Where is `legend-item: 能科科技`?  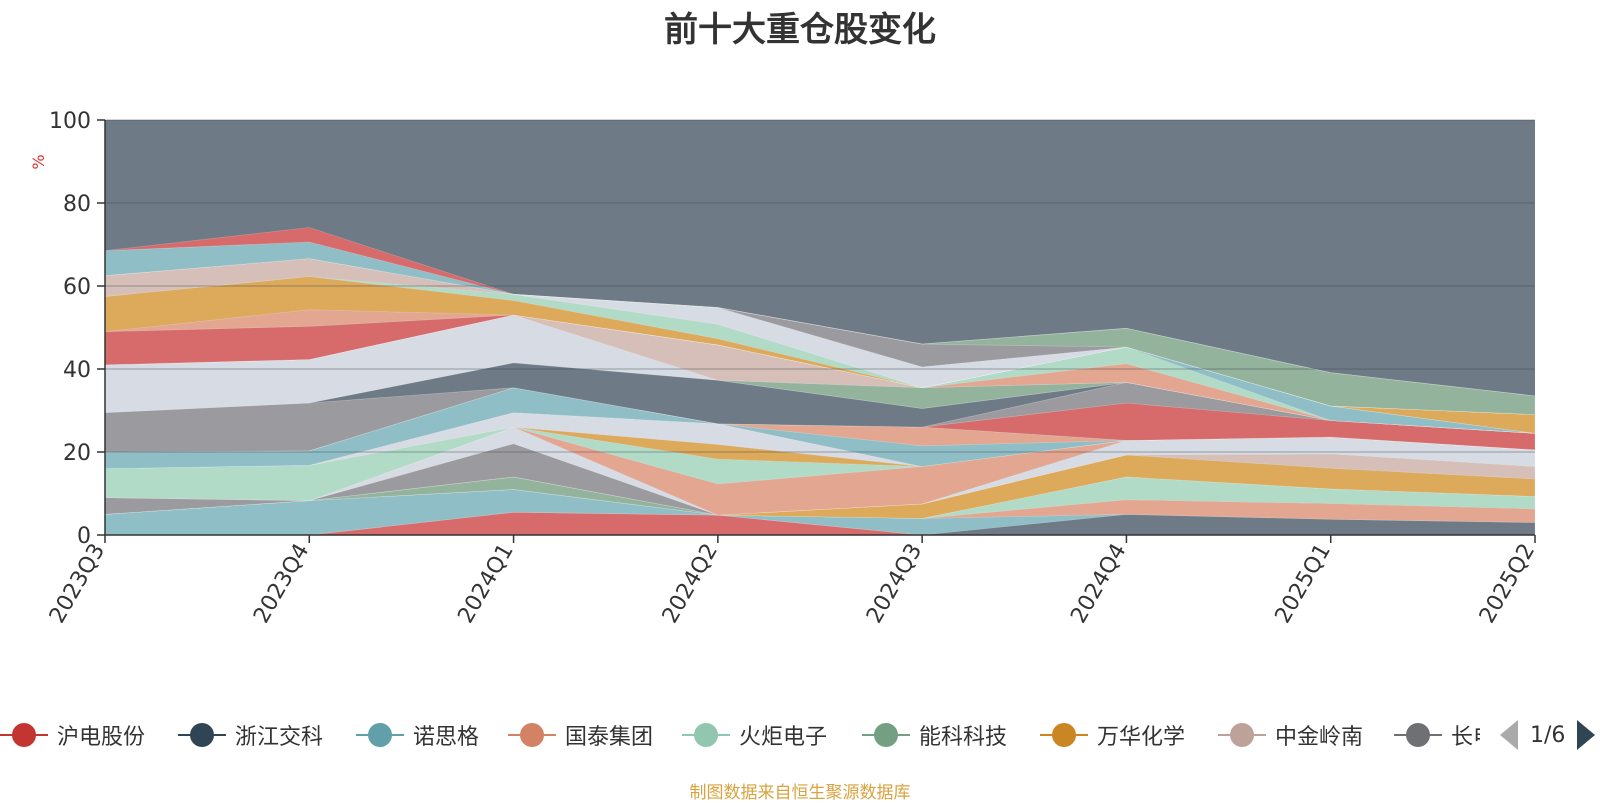 legend-item: 能科科技 is located at coordinates (934, 735).